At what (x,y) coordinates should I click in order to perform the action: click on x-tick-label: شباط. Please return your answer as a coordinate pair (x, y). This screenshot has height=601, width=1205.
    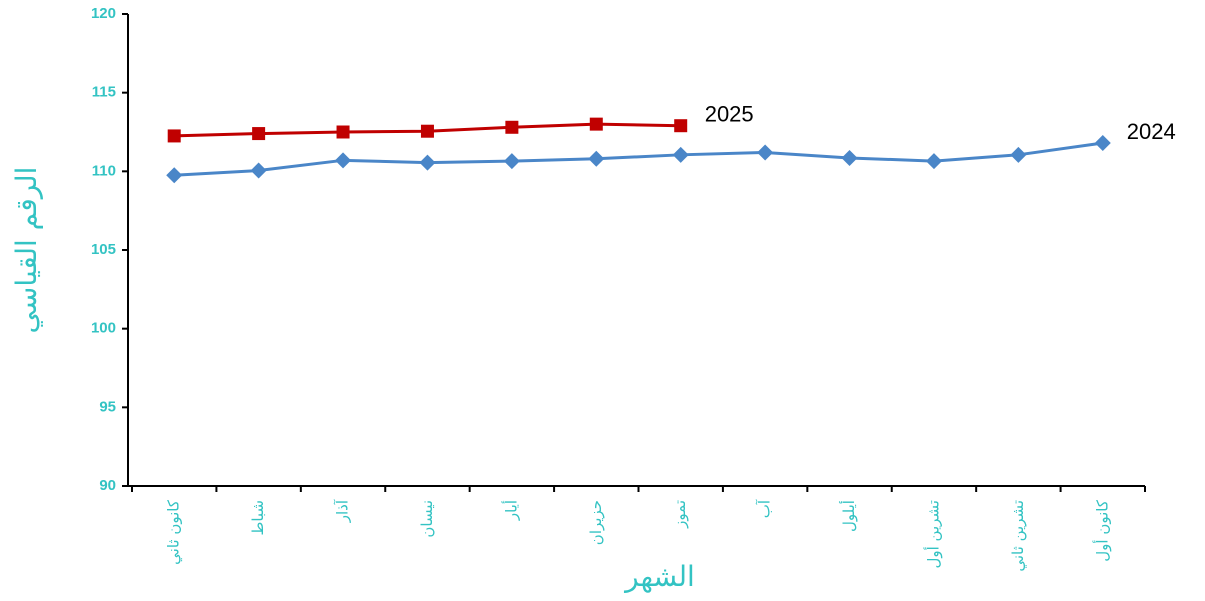
    Looking at the image, I should click on (258, 518).